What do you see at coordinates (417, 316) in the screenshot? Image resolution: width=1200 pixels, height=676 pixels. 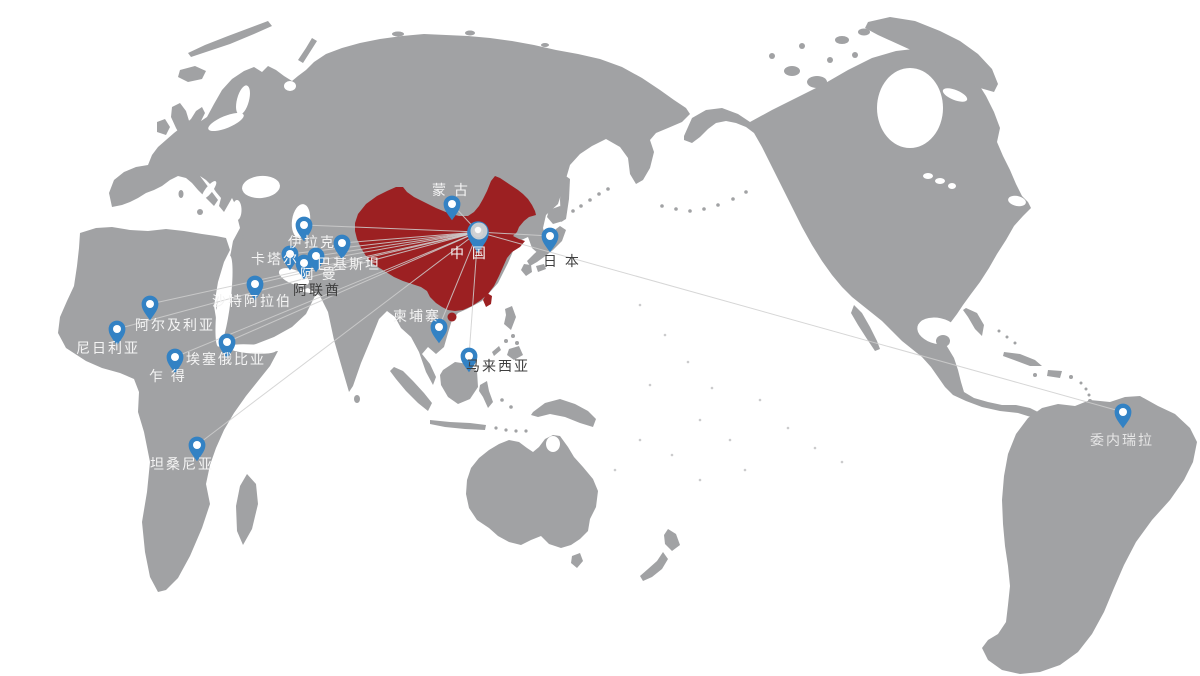 I see `label-cambodia: 柬埔寨` at bounding box center [417, 316].